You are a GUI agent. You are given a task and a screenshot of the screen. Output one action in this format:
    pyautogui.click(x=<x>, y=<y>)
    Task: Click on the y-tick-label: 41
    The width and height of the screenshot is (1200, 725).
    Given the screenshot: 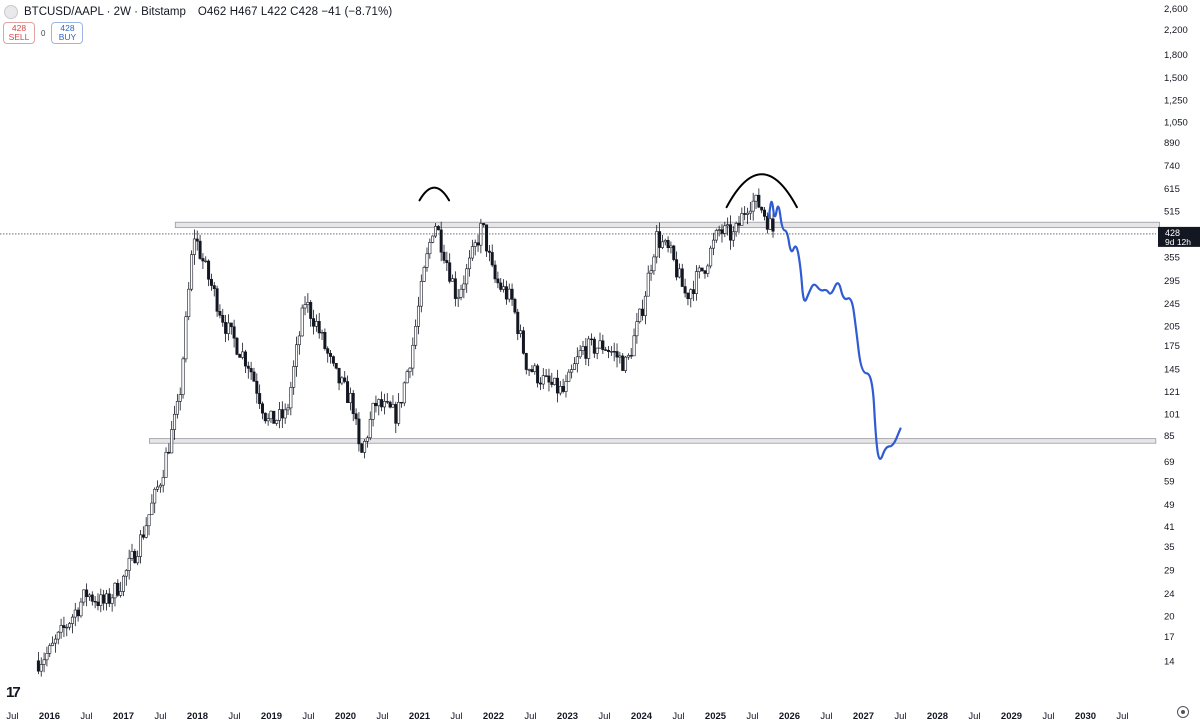 What is the action you would take?
    pyautogui.click(x=1169, y=527)
    